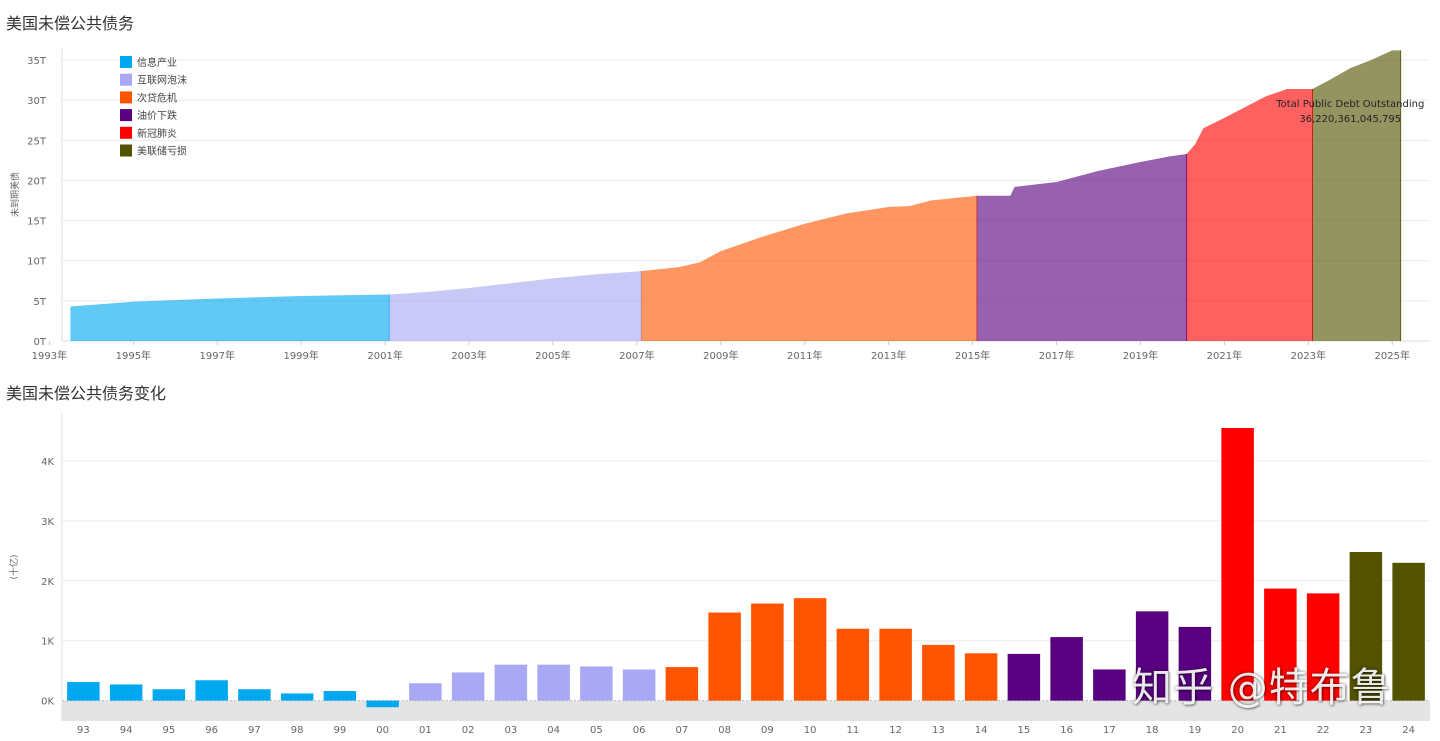 This screenshot has height=741, width=1440. I want to click on x-tick-label: 09, so click(767, 730).